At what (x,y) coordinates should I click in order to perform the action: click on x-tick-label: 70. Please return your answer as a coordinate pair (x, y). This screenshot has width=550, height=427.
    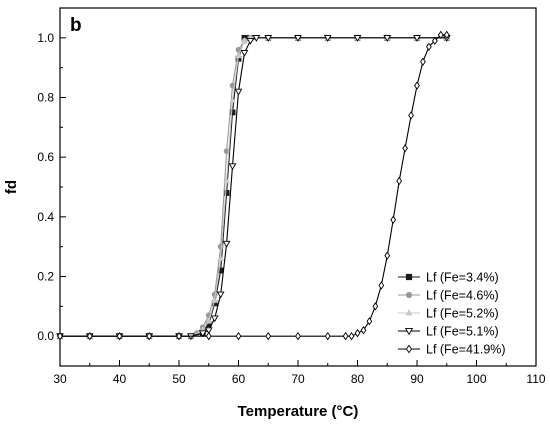
    Looking at the image, I should click on (298, 379).